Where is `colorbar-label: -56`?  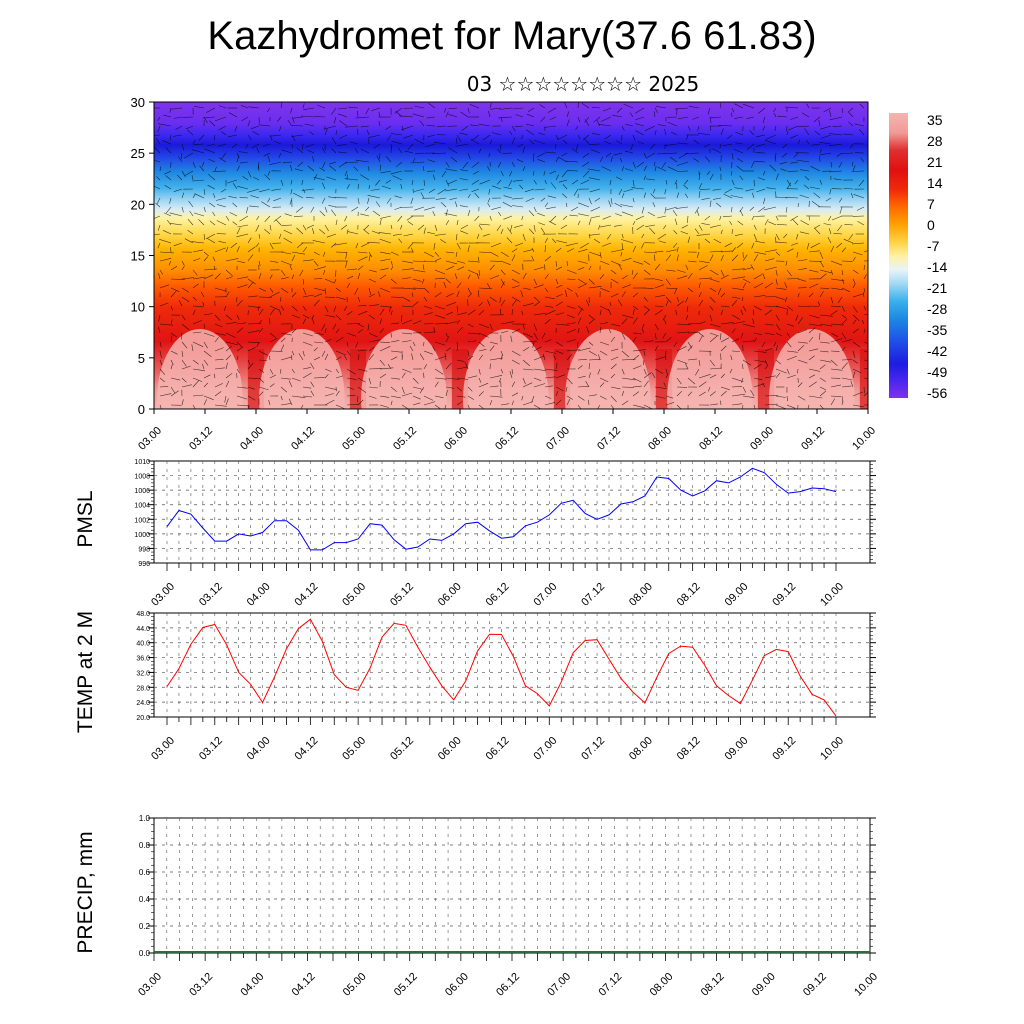
colorbar-label: -56 is located at coordinates (937, 393).